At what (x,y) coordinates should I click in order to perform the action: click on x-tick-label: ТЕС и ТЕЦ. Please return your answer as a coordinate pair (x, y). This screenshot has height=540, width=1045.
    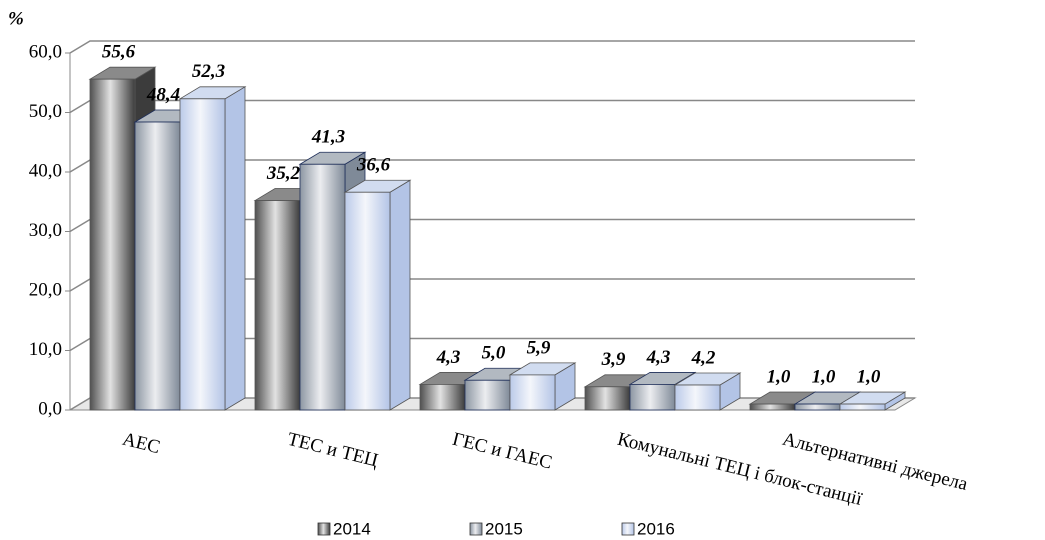
    Looking at the image, I should click on (332, 450).